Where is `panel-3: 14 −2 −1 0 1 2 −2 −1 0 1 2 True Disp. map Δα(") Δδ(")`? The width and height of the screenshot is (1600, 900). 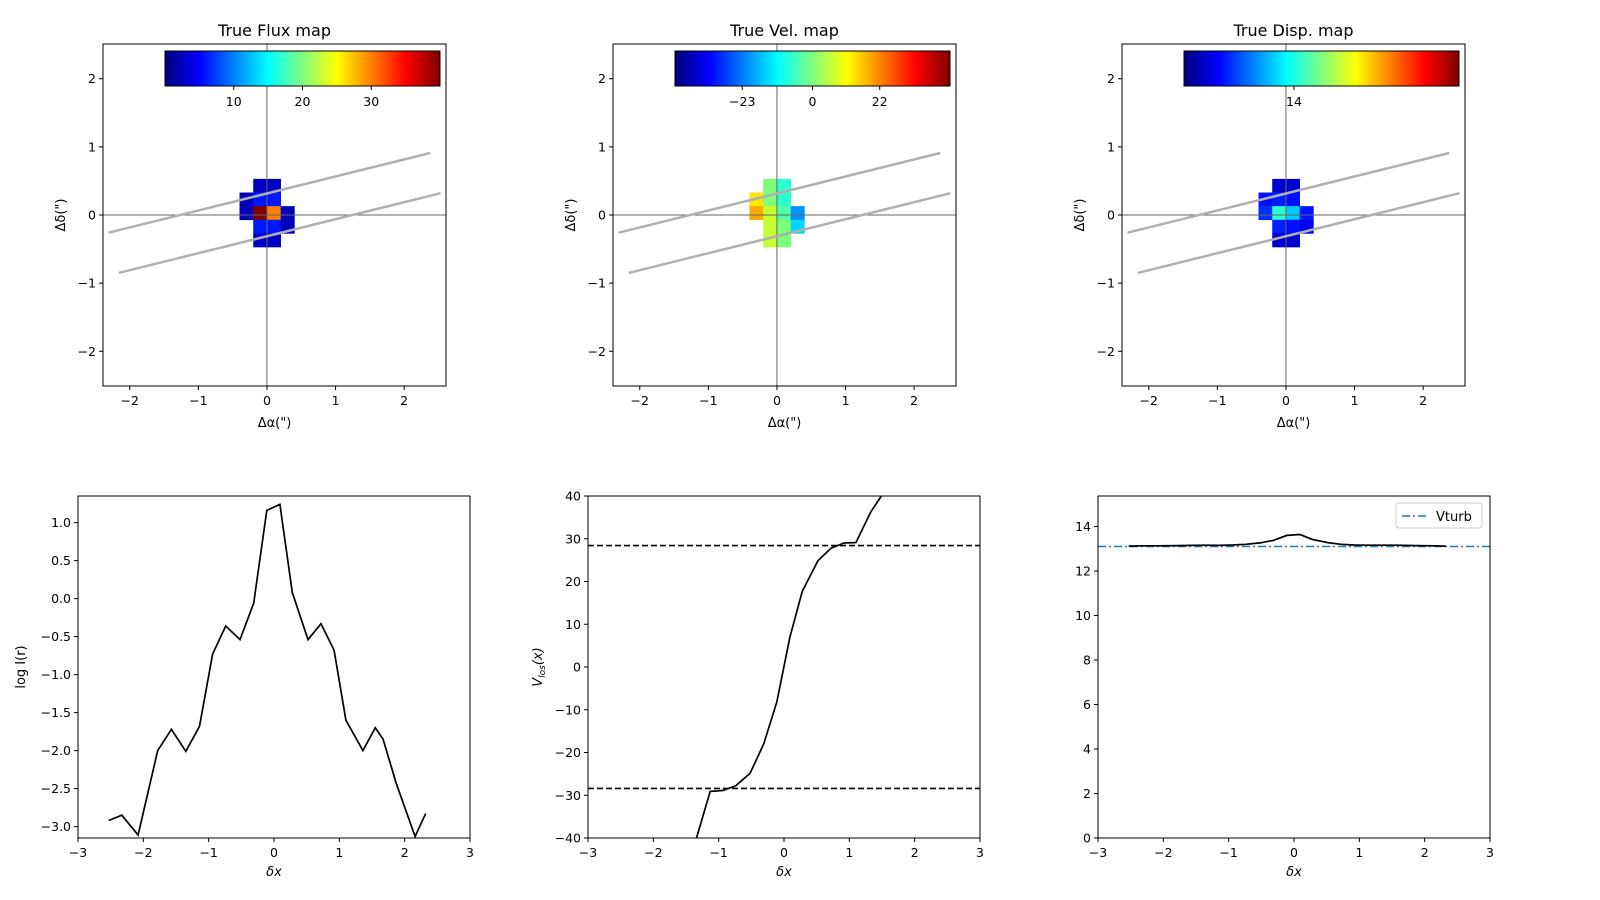
panel-3: 14 −2 −1 0 1 2 −2 −1 0 1 2 True Disp. map Δα(") Δδ(") is located at coordinates (1269, 226).